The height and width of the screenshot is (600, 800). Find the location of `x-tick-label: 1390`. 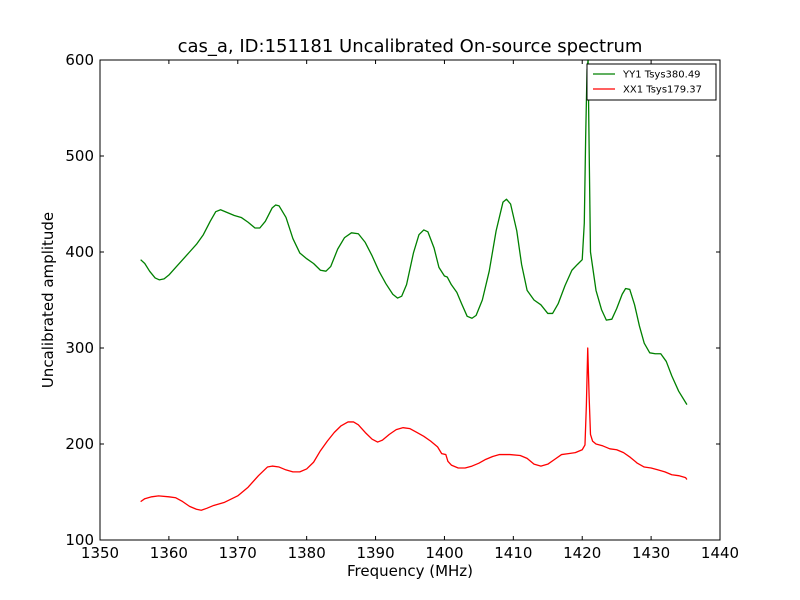

x-tick-label: 1390 is located at coordinates (375, 553).